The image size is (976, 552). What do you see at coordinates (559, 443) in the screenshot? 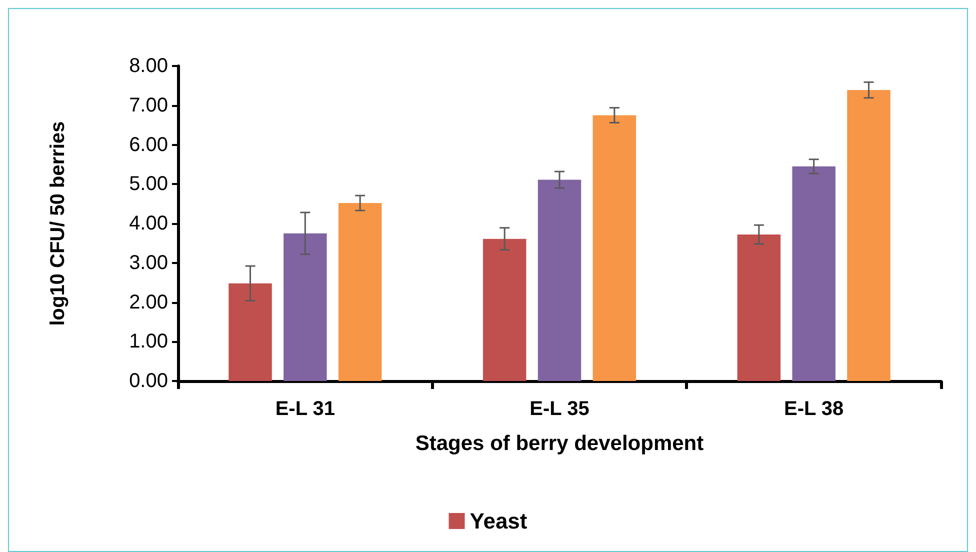
I see `x-axis-title: Stages of berry development` at bounding box center [559, 443].